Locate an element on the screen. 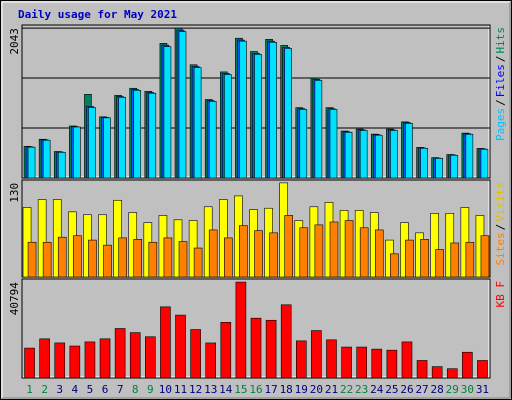 The width and height of the screenshot is (512, 400). legend: KB F is located at coordinates (500, 294).